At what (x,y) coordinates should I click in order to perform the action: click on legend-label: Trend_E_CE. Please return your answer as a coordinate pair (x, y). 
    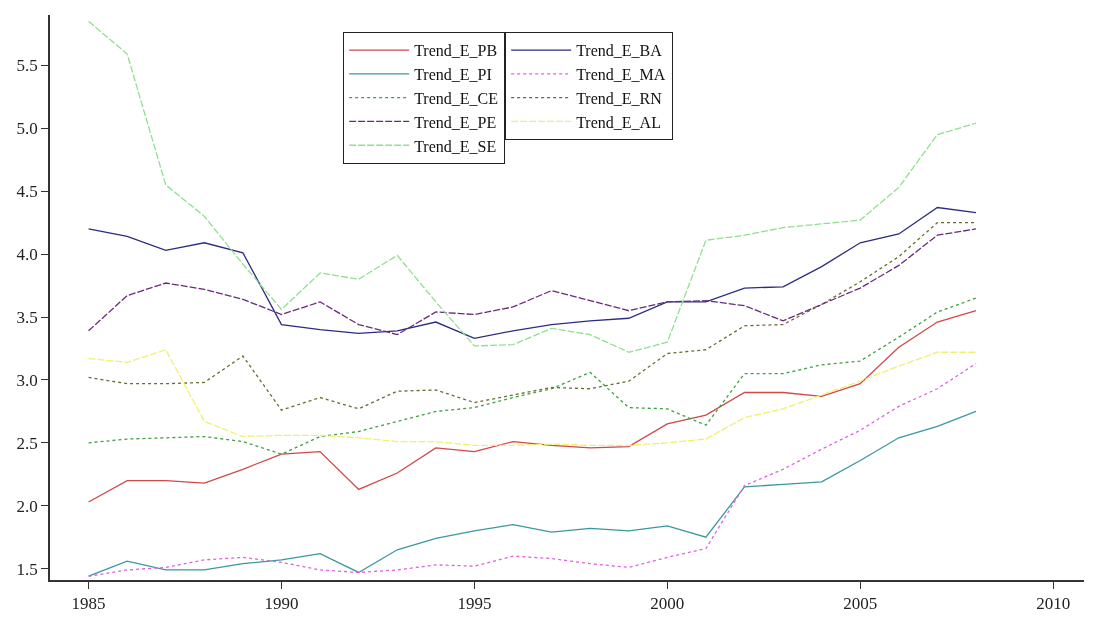
    Looking at the image, I should click on (456, 98).